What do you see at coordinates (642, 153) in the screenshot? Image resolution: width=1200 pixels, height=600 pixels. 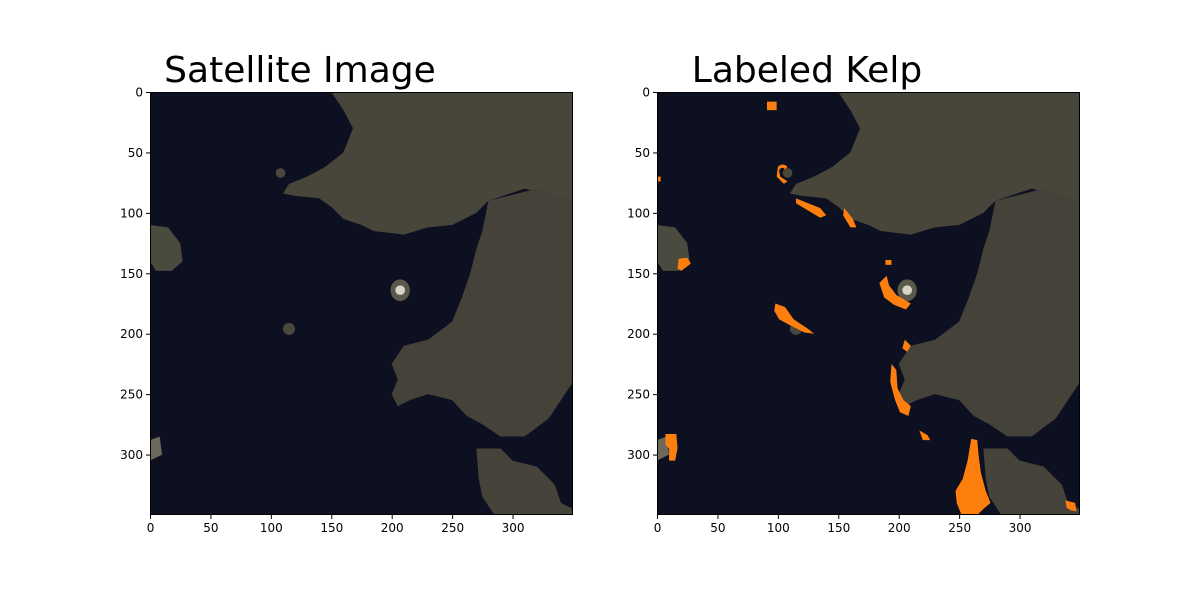 I see `kelp-y-tick-label: 50` at bounding box center [642, 153].